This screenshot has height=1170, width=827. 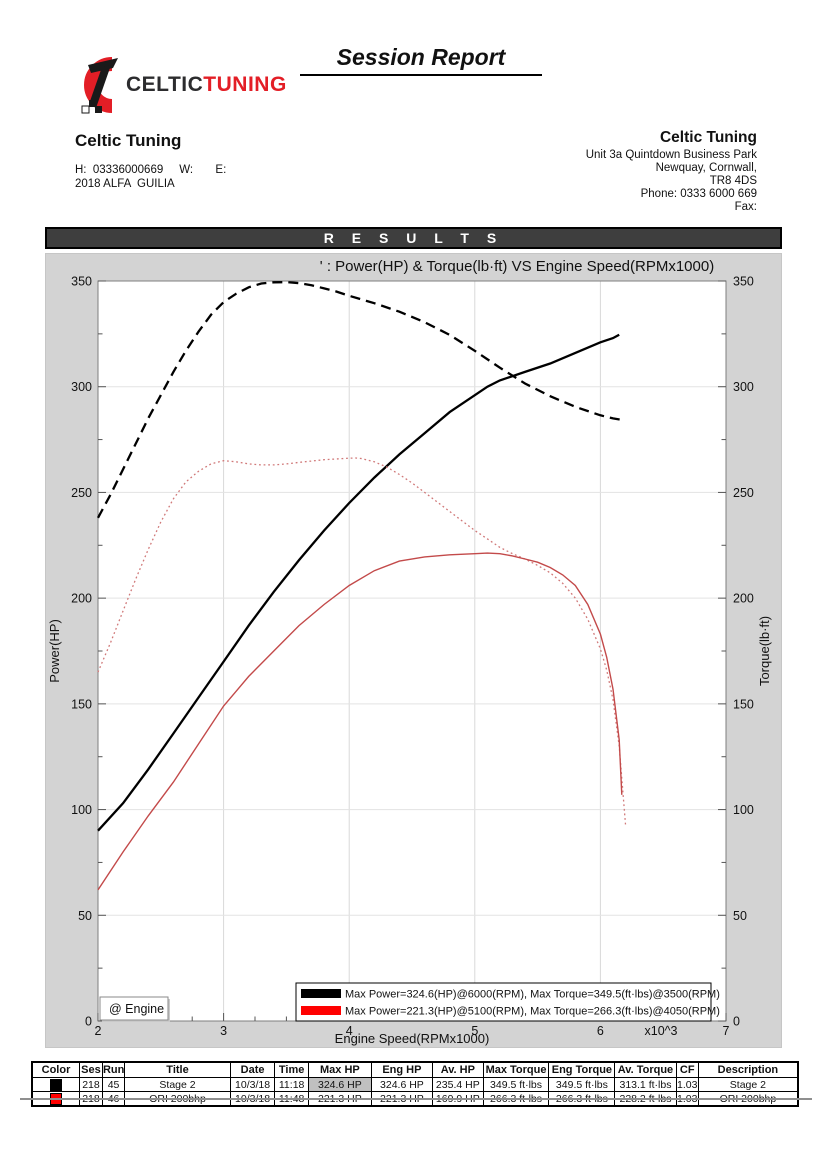 What do you see at coordinates (55, 1069) in the screenshot?
I see `column-header-color: Color` at bounding box center [55, 1069].